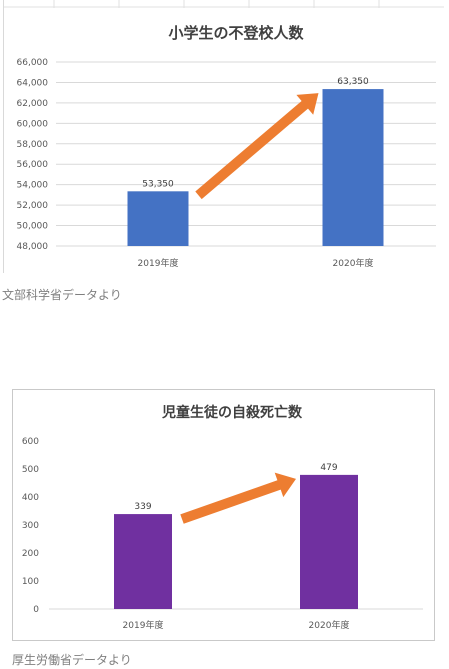 This screenshot has width=449, height=669. Describe the element at coordinates (257, 146) in the screenshot. I see `chart1-increase-arrow` at that location.